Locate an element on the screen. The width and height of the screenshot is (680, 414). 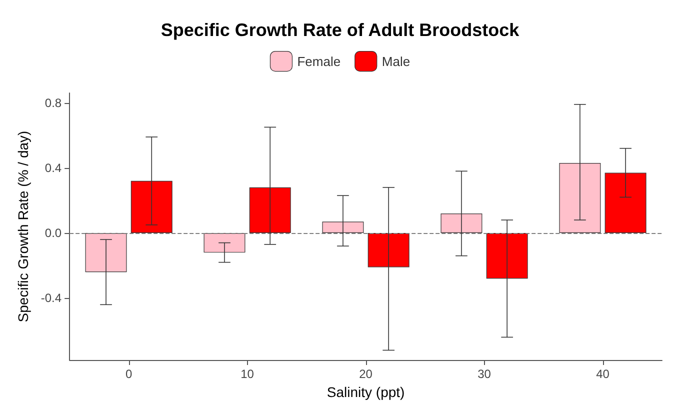
y-tick-label: 0.0 is located at coordinates (53, 233).